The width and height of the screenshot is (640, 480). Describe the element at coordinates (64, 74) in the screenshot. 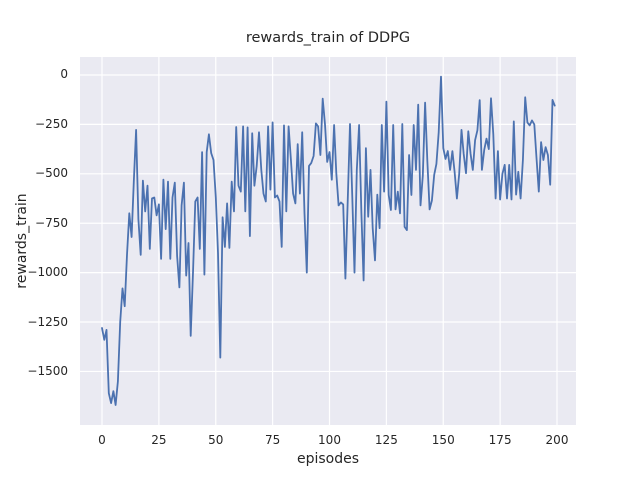

I see `y-tick-label: 0` at that location.